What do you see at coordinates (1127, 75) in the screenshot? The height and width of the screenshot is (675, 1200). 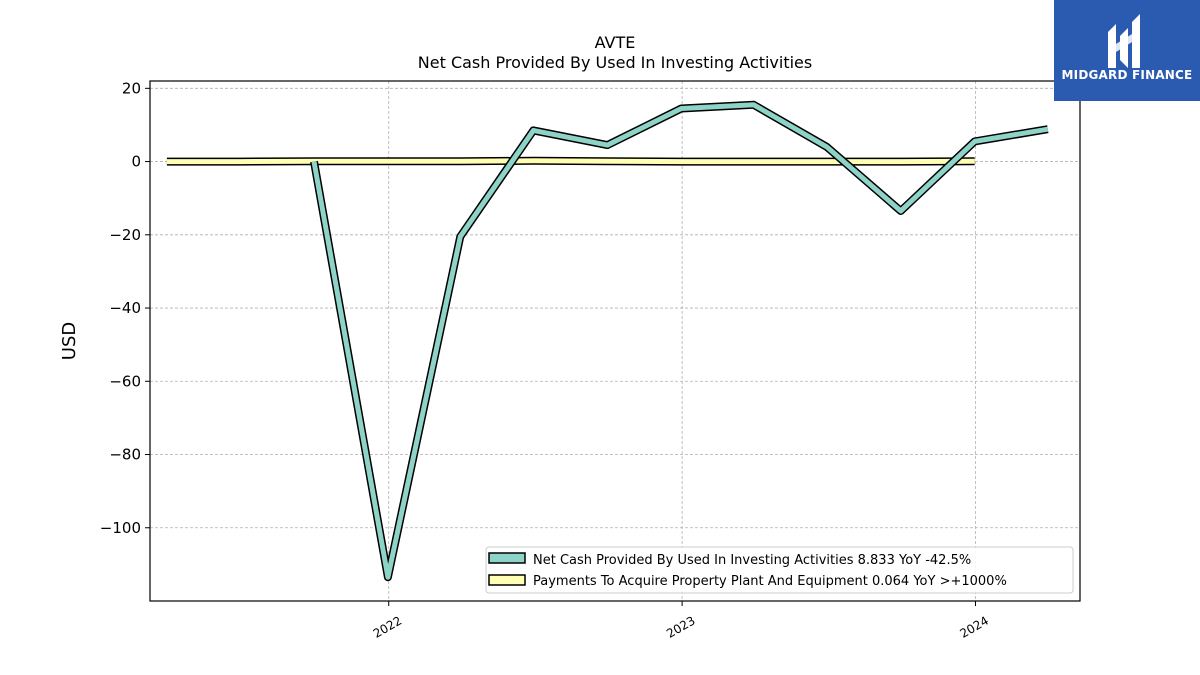 I see `logo-text: MIDGARD FINANCE` at bounding box center [1127, 75].